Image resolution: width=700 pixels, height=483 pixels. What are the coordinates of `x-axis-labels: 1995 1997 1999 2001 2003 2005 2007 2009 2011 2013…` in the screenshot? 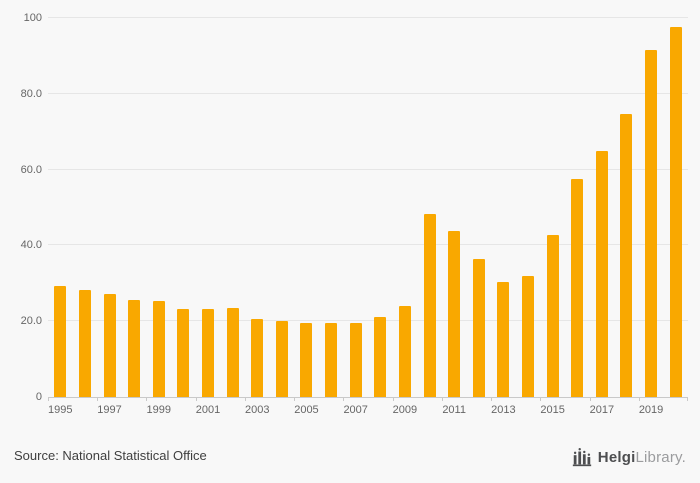 It's located at (368, 411).